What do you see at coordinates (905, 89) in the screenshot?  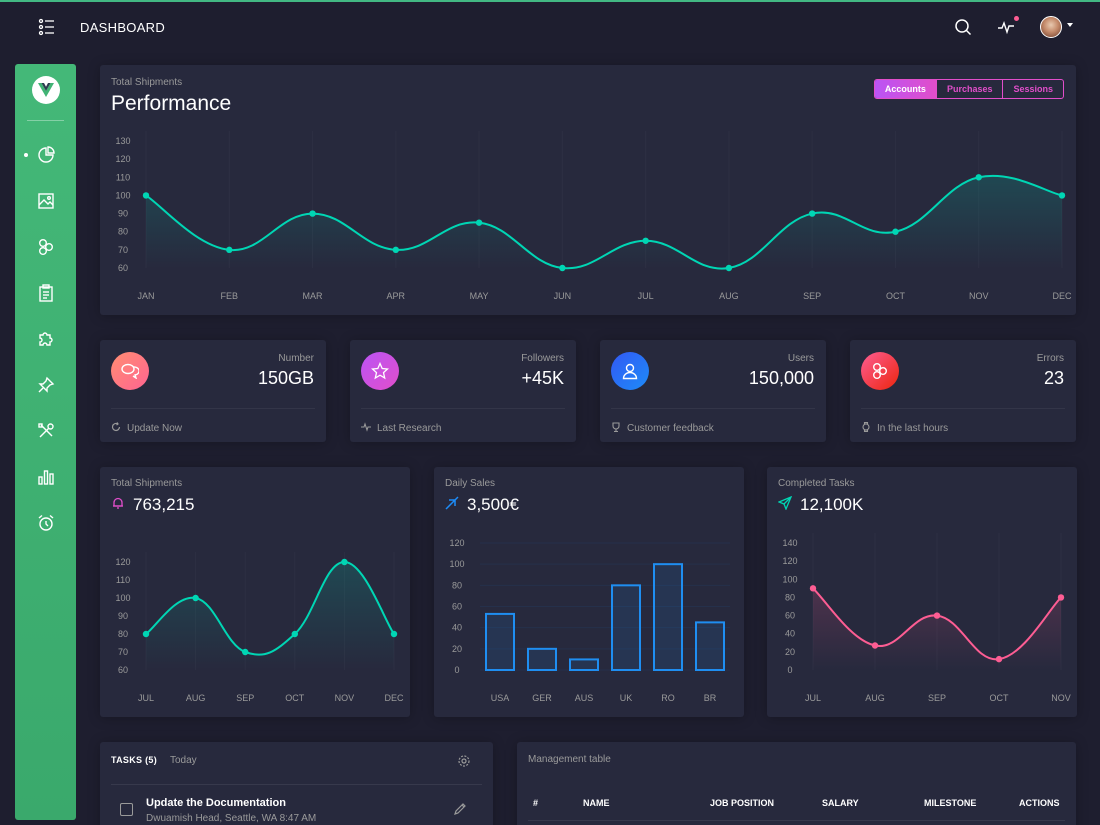 I see `tab-accounts: Accounts` at bounding box center [905, 89].